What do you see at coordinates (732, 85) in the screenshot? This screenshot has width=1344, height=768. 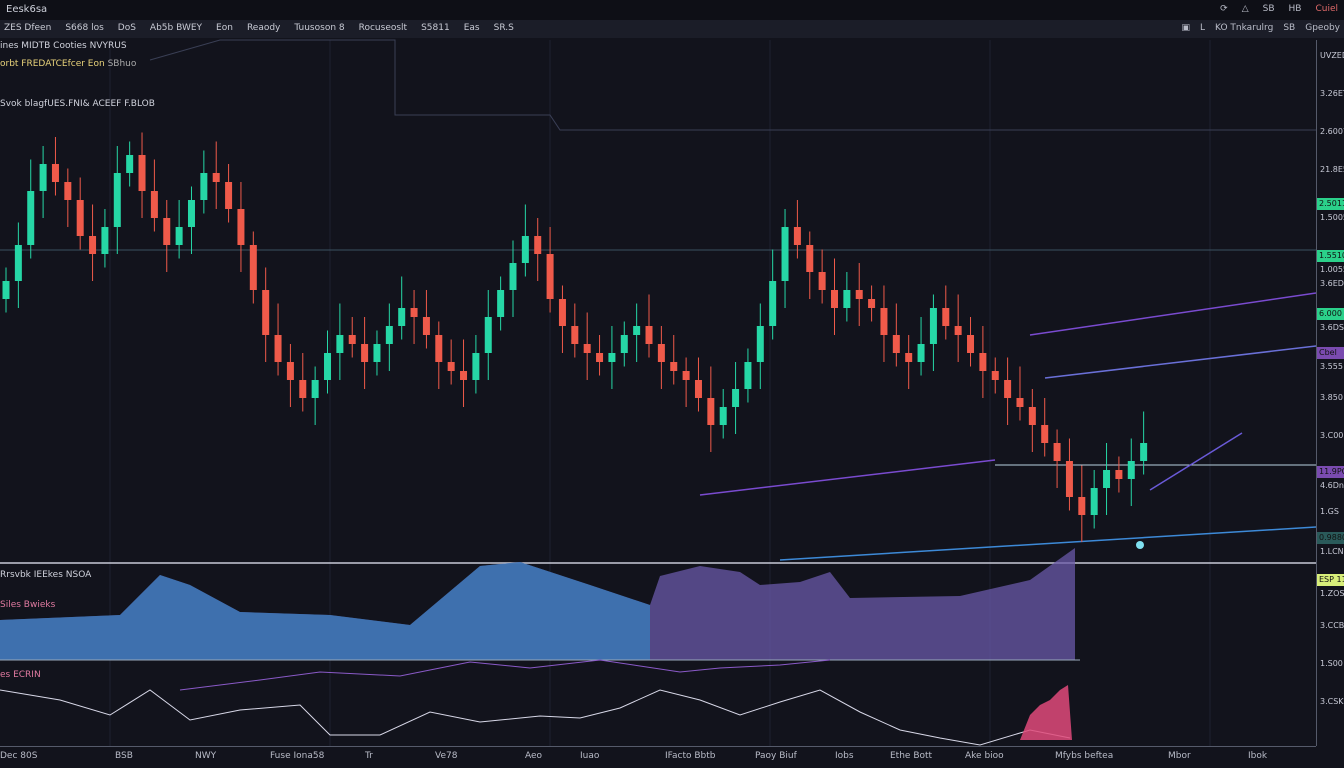 I see `ma-line` at bounding box center [732, 85].